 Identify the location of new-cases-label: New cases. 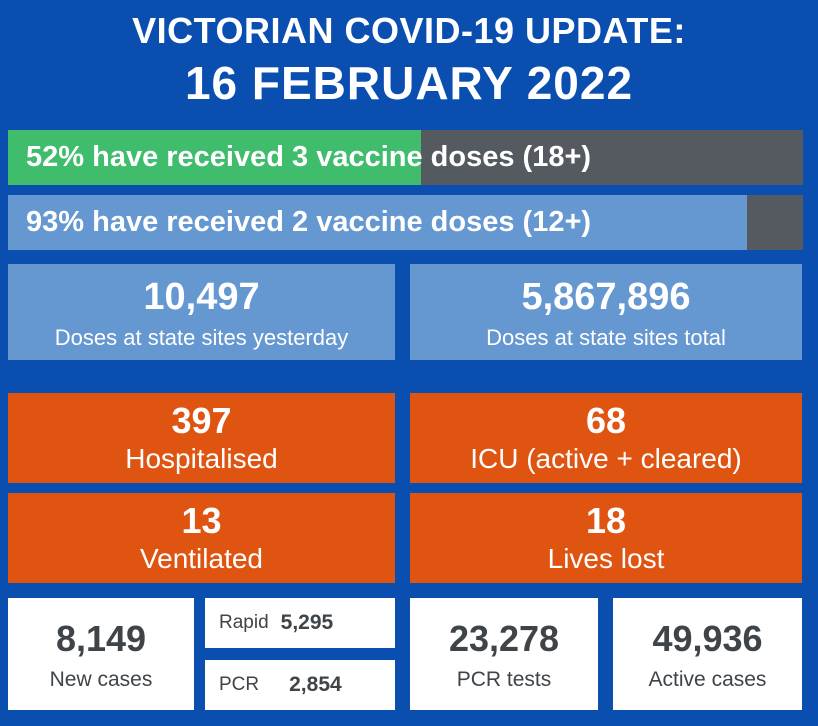
(101, 679).